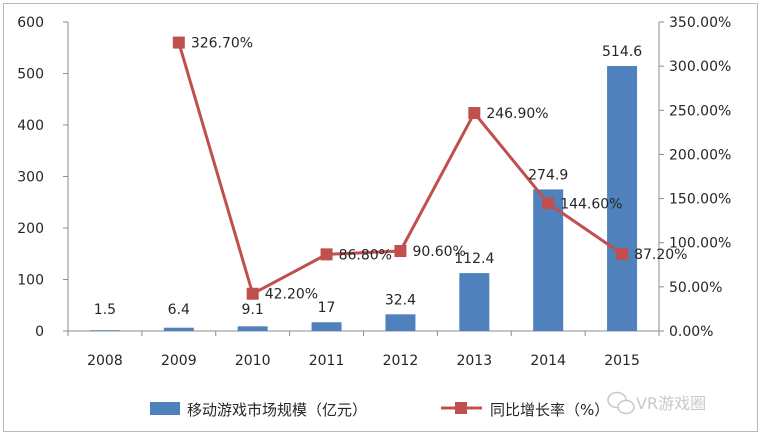 This screenshot has width=763, height=437. I want to click on bar-value-label: 9.1, so click(253, 310).